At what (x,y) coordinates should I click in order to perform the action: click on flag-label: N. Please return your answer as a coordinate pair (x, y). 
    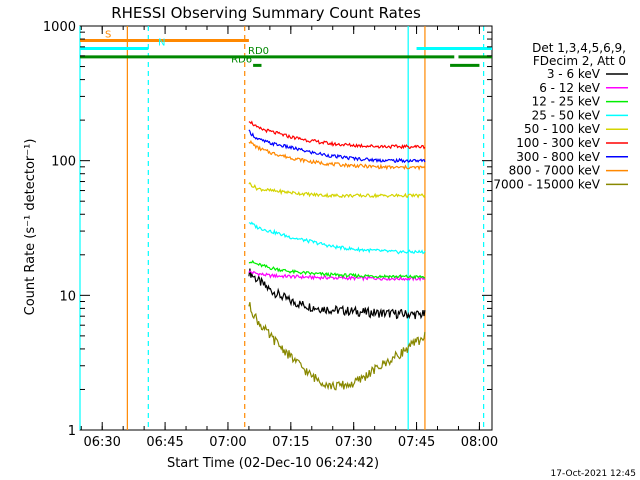
    Looking at the image, I should click on (161, 43).